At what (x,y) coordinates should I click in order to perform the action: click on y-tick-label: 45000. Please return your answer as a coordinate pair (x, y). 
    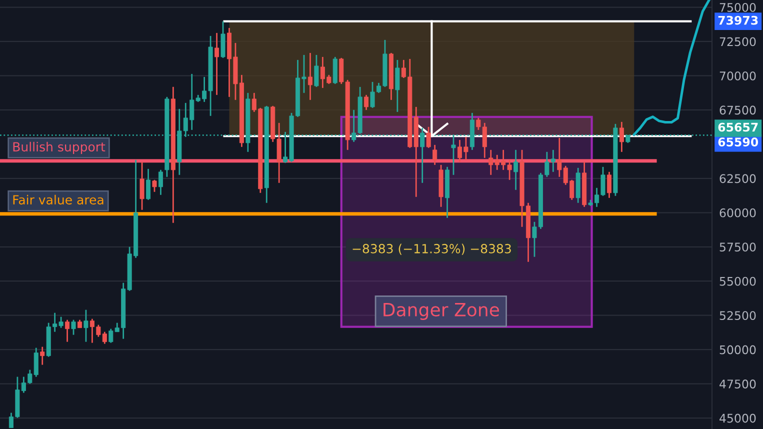
    Looking at the image, I should click on (738, 418).